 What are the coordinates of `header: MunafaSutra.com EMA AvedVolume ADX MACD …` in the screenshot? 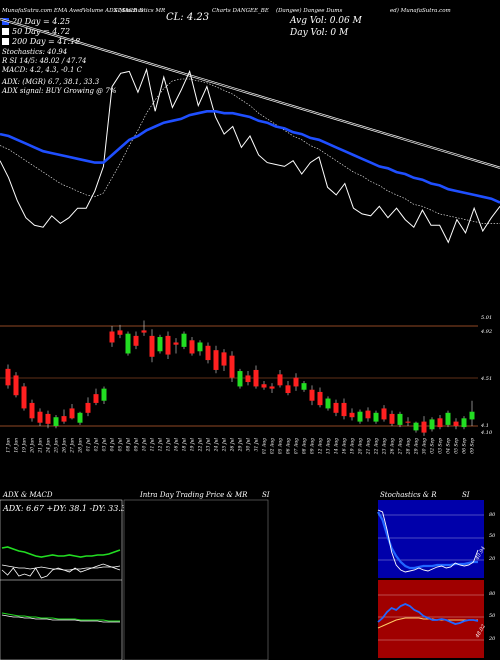 It's located at (226, 22).